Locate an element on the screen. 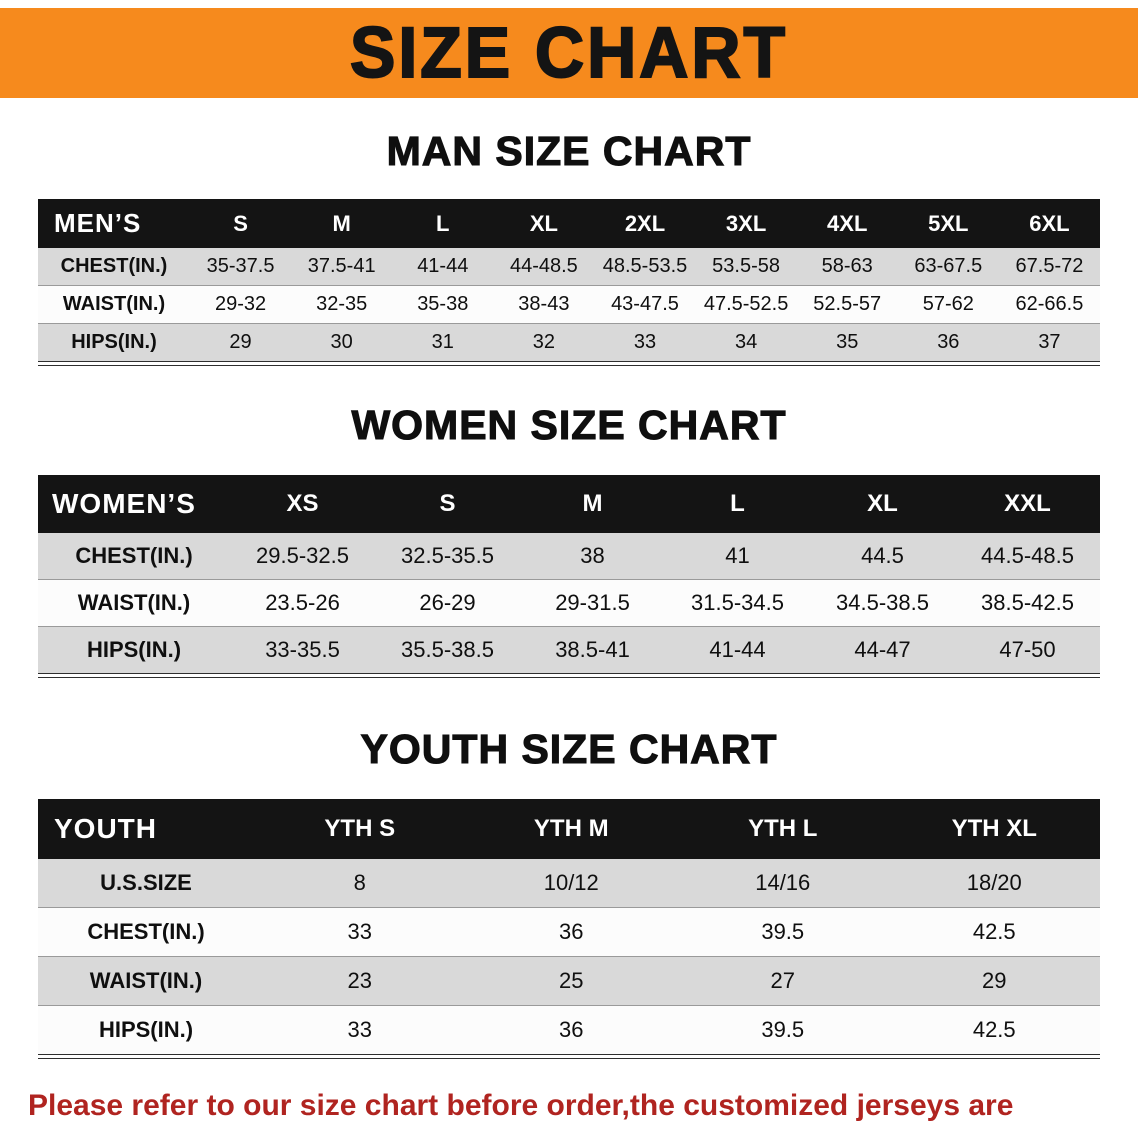 The height and width of the screenshot is (1132, 1138). table-row: CHEST(IN.) 33 36 39.5 42.5 is located at coordinates (569, 932).